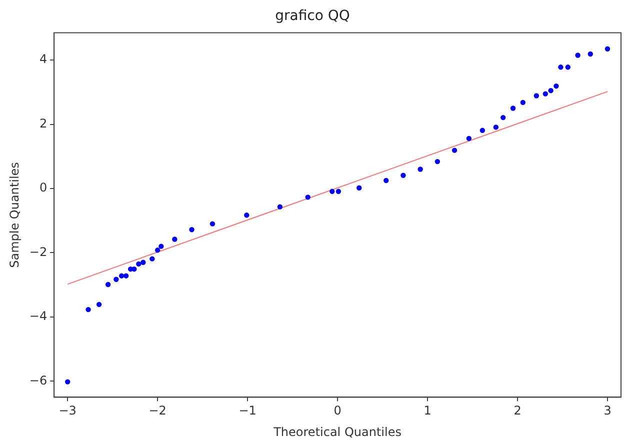 Image resolution: width=627 pixels, height=446 pixels. Describe the element at coordinates (38, 316) in the screenshot. I see `y-tick-label: −4` at that location.